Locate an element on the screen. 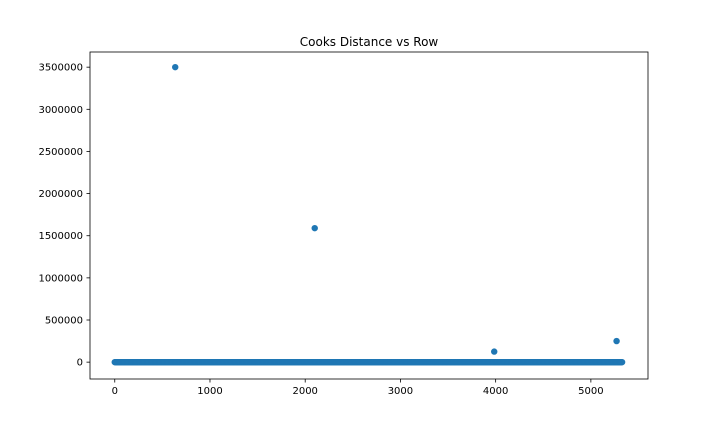 This screenshot has height=432, width=720. y-tick-label: 0 is located at coordinates (80, 363).